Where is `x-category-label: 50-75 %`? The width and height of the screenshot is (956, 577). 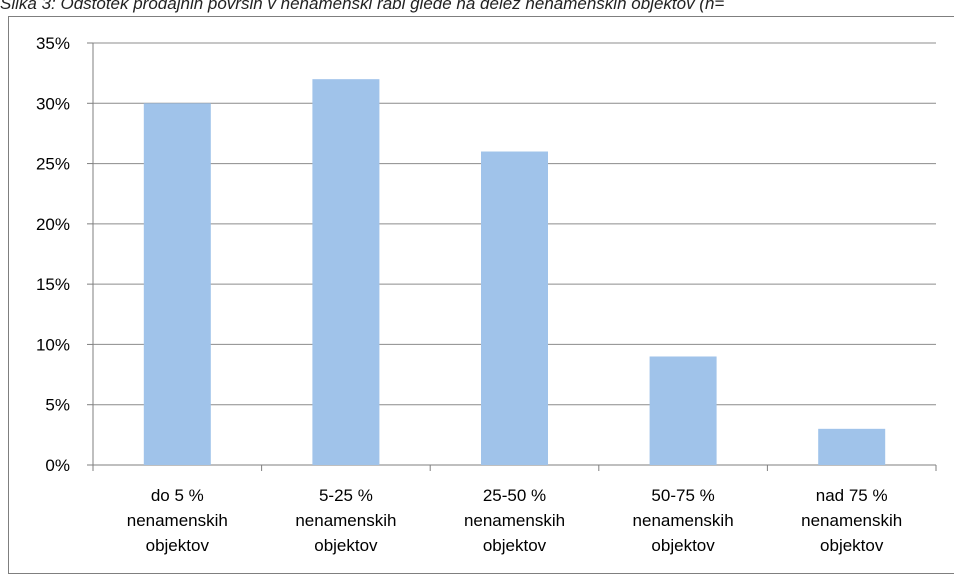 x-category-label: 50-75 % is located at coordinates (682, 495).